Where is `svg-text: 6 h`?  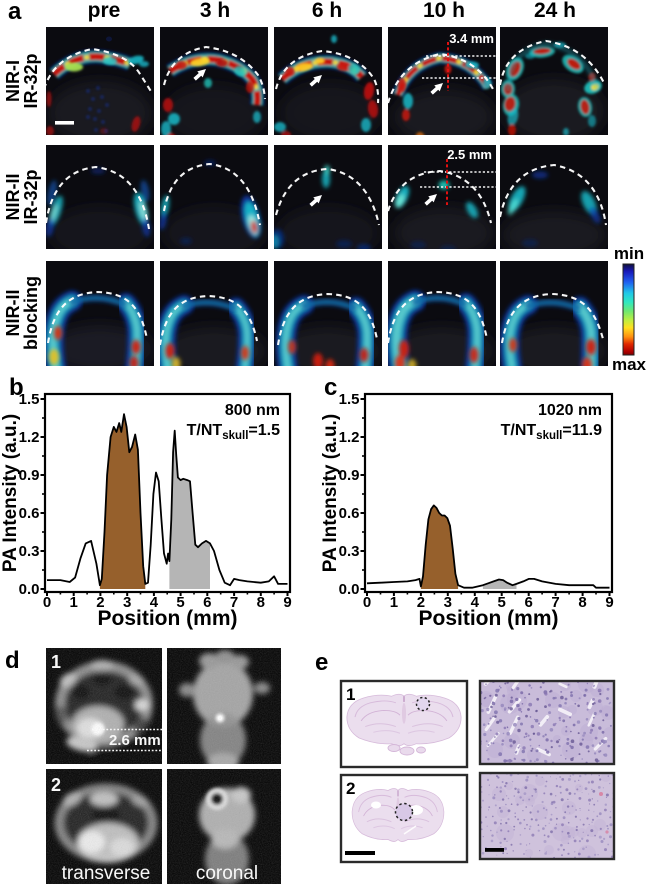
svg-text: 6 h is located at coordinates (327, 11).